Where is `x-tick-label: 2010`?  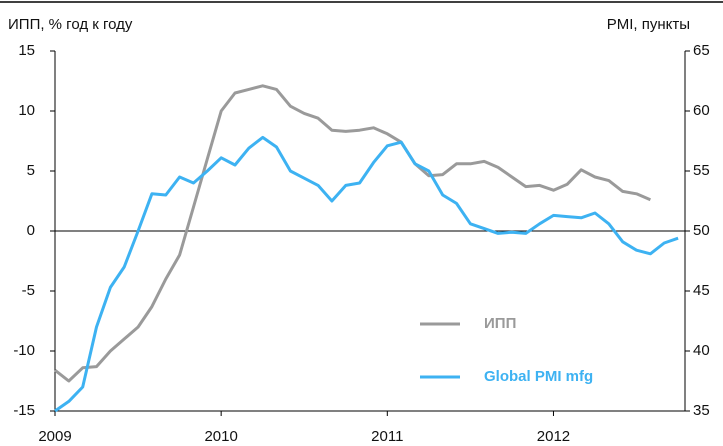 x-tick-label: 2010 is located at coordinates (220, 436).